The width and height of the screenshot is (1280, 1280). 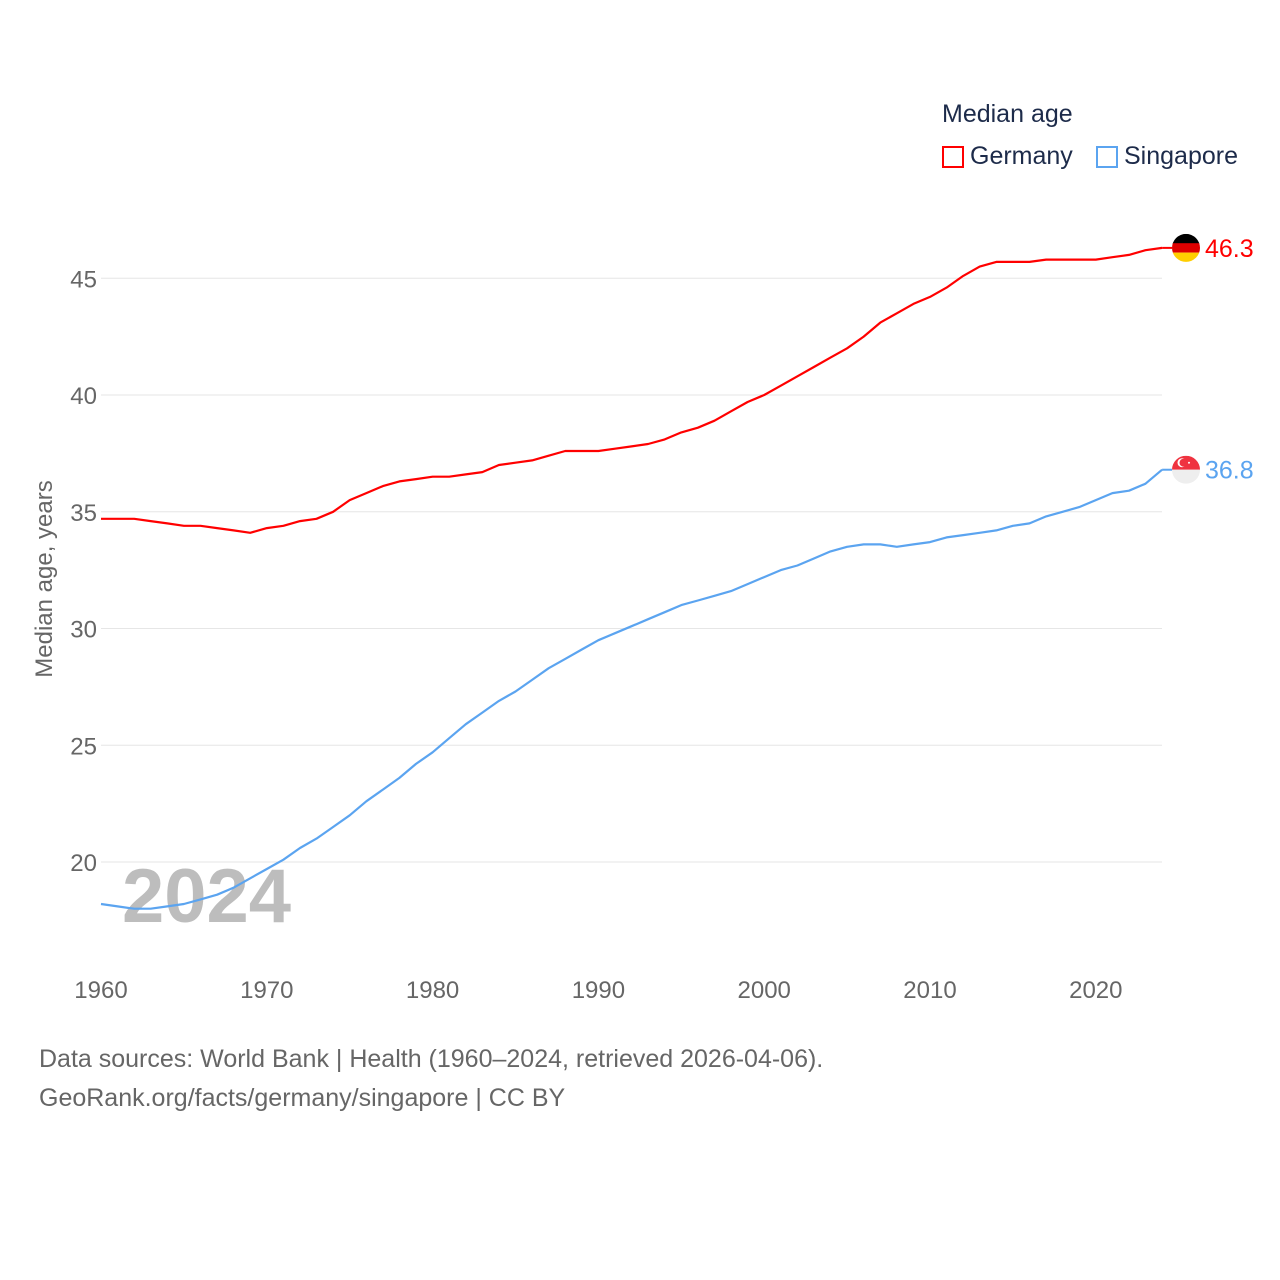 I want to click on x-tick-label: 1980, so click(x=432, y=990).